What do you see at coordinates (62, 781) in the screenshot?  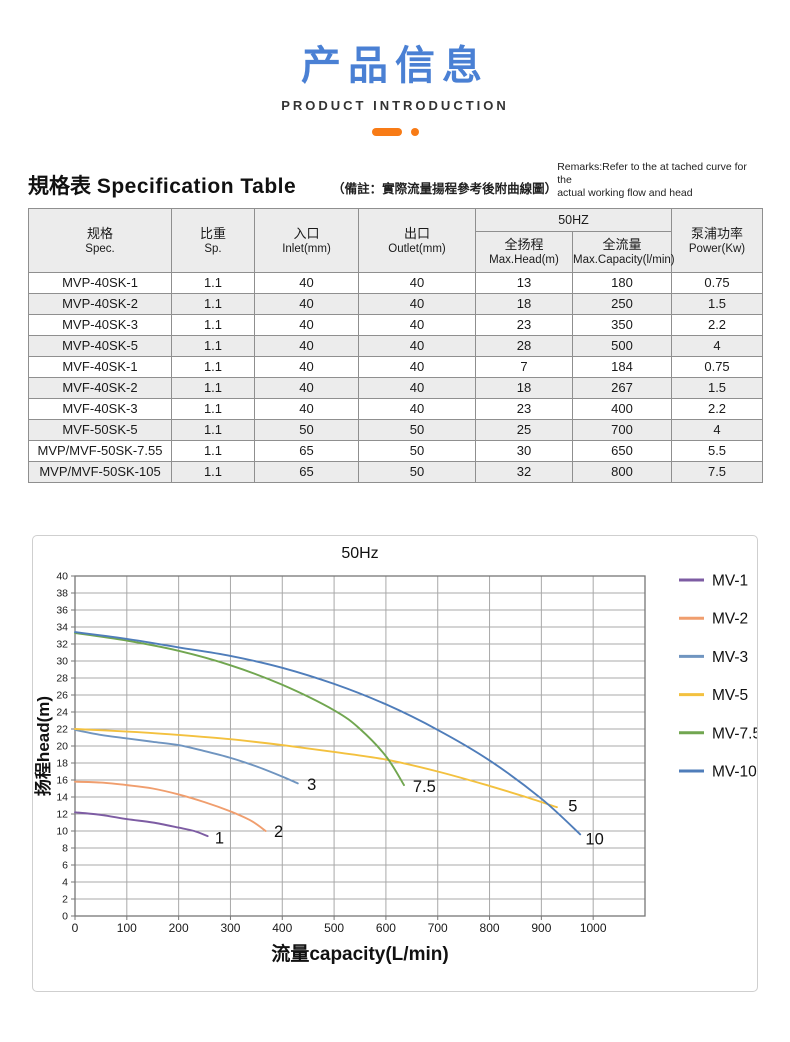 I see `y-tick-label: 16` at bounding box center [62, 781].